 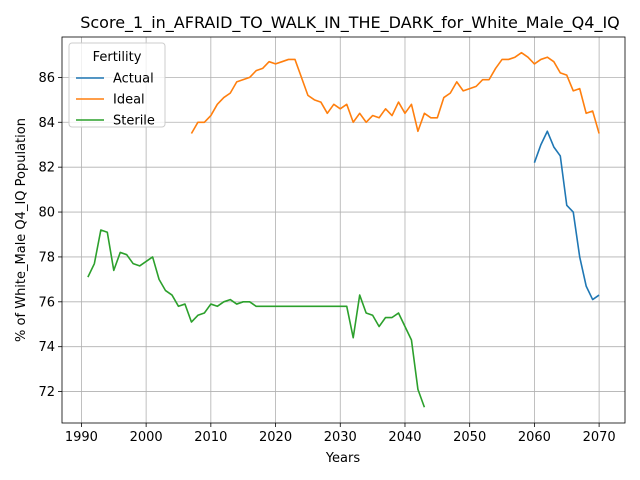 I want to click on y-tick-label: 74, so click(x=46, y=347).